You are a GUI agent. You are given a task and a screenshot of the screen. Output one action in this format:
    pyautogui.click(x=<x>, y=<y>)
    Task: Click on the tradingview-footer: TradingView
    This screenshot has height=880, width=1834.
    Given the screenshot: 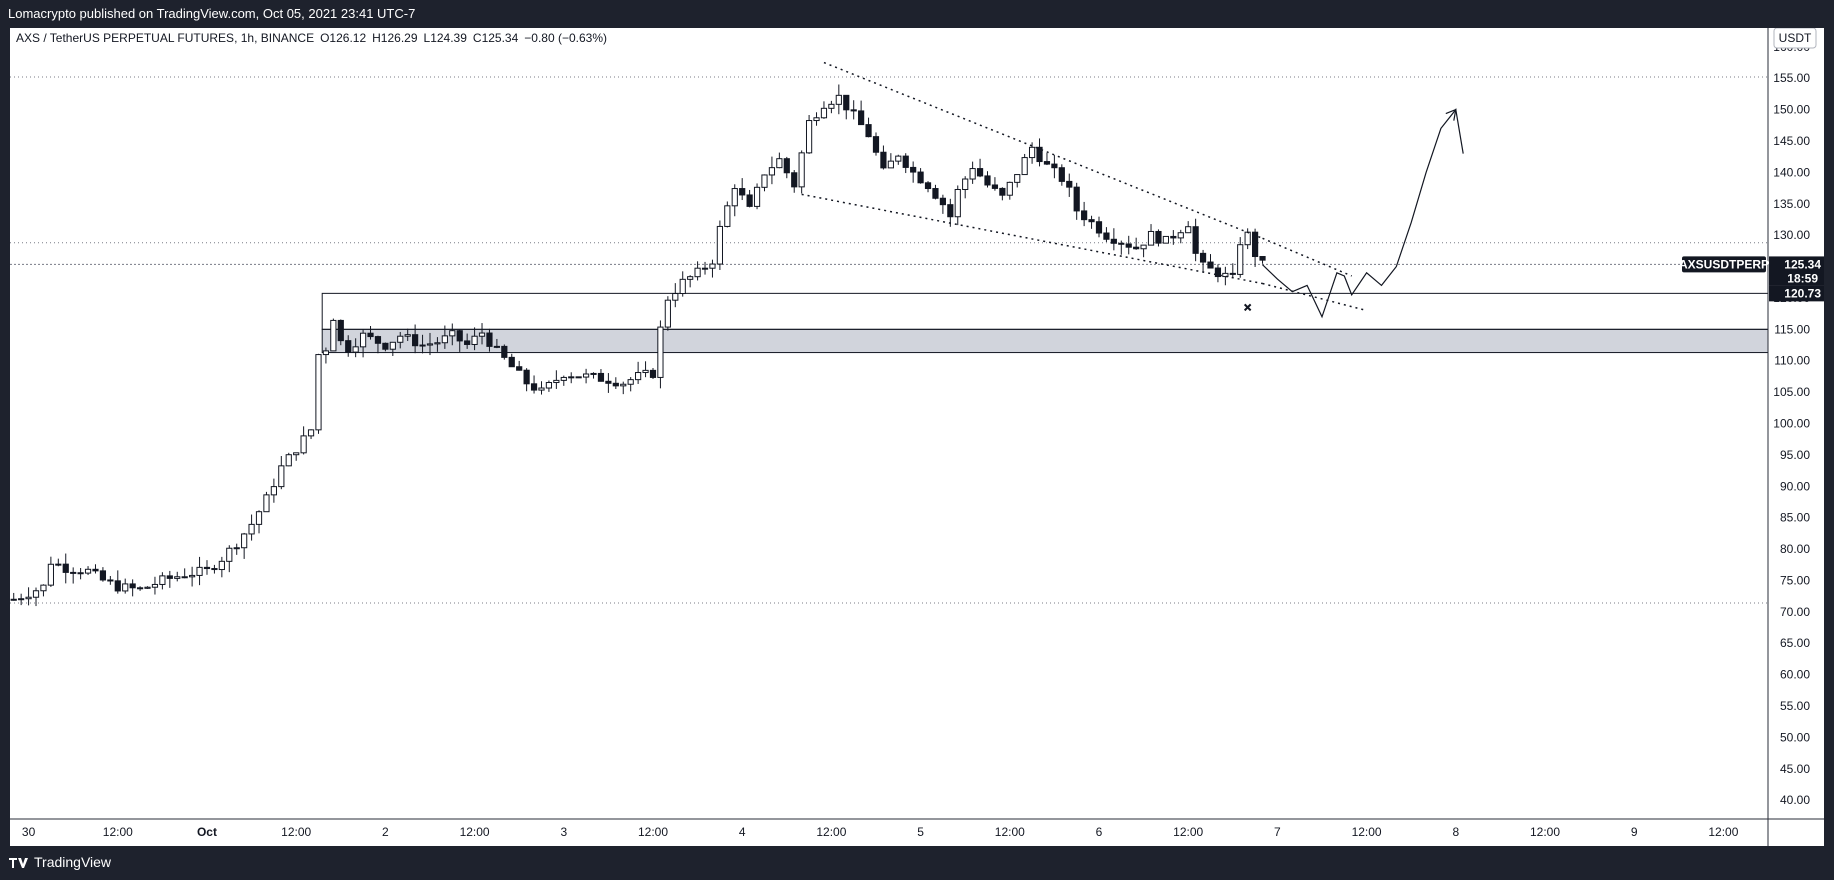 What is the action you would take?
    pyautogui.click(x=59, y=862)
    